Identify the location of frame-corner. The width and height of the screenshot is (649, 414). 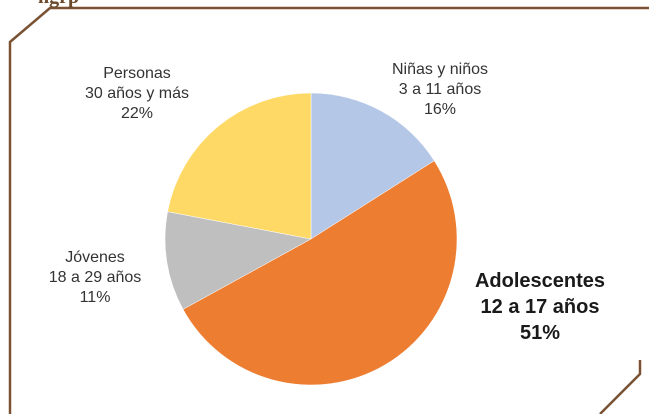
(620, 387).